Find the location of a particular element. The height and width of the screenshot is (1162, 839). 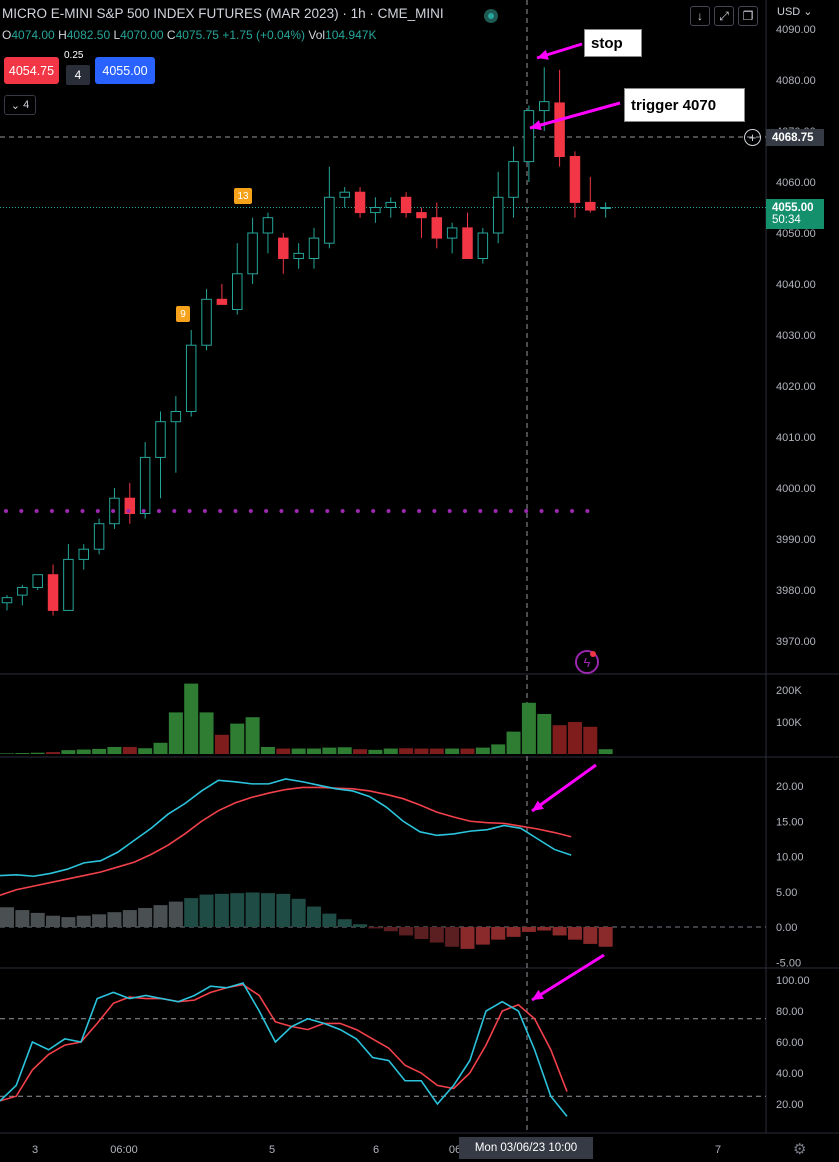

indicator-collapse-button: ⌄ 4 is located at coordinates (20, 105).